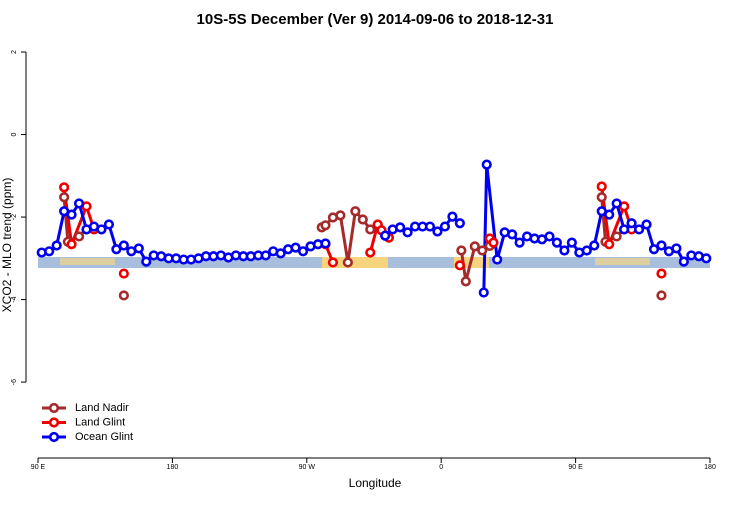 This screenshot has width=750, height=505. I want to click on legend-label: Land Nadir, so click(102, 408).